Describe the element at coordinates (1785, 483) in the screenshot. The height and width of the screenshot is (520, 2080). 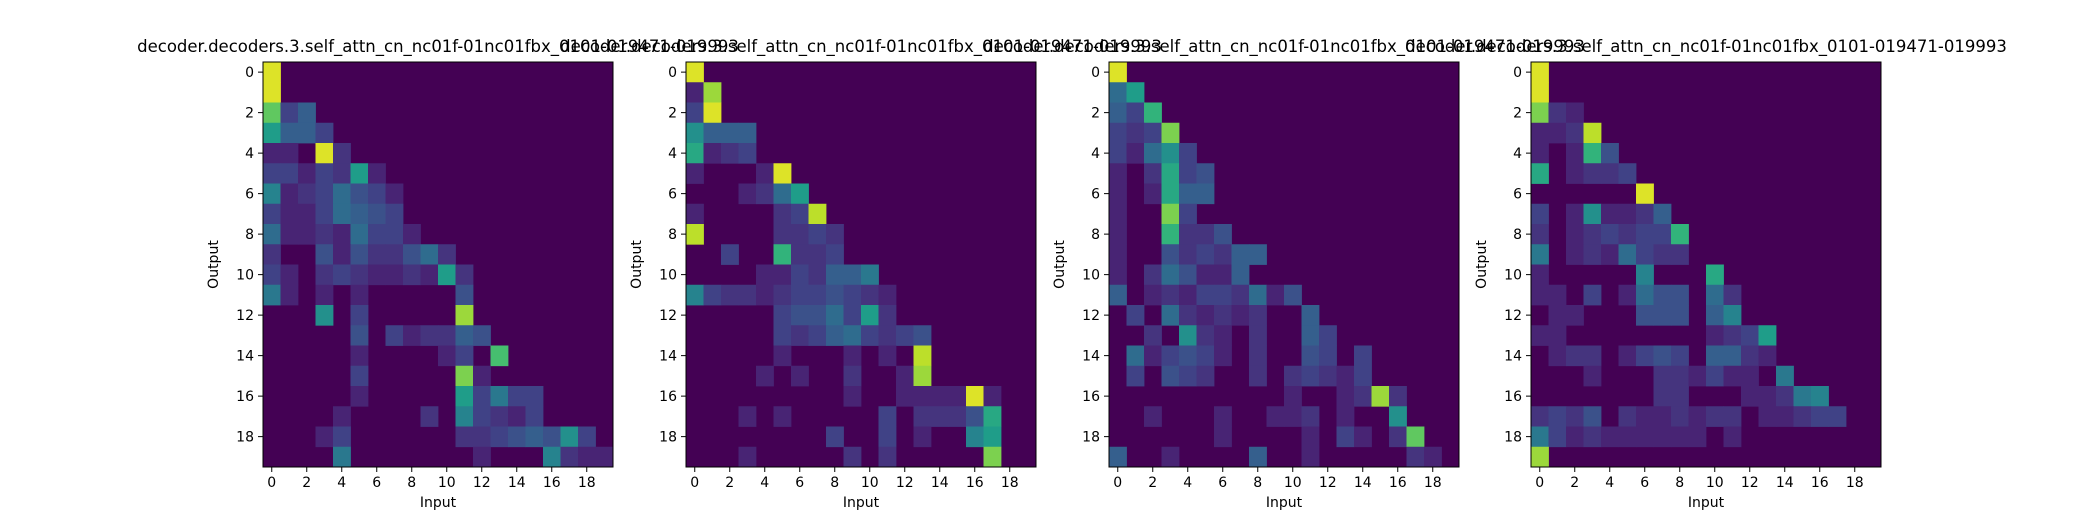
I see `x-tick-label: 14` at that location.